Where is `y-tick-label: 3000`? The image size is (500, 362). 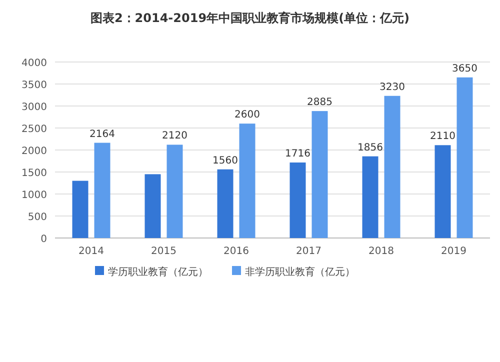
y-tick-label: 3000 is located at coordinates (34, 107).